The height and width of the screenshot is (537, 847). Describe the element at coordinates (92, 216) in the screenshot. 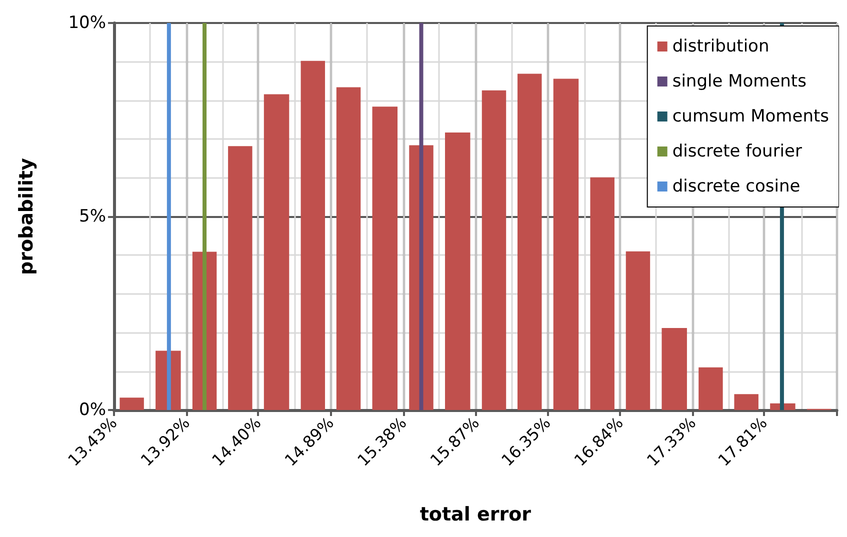

I see `y-tick-label: 5%` at that location.